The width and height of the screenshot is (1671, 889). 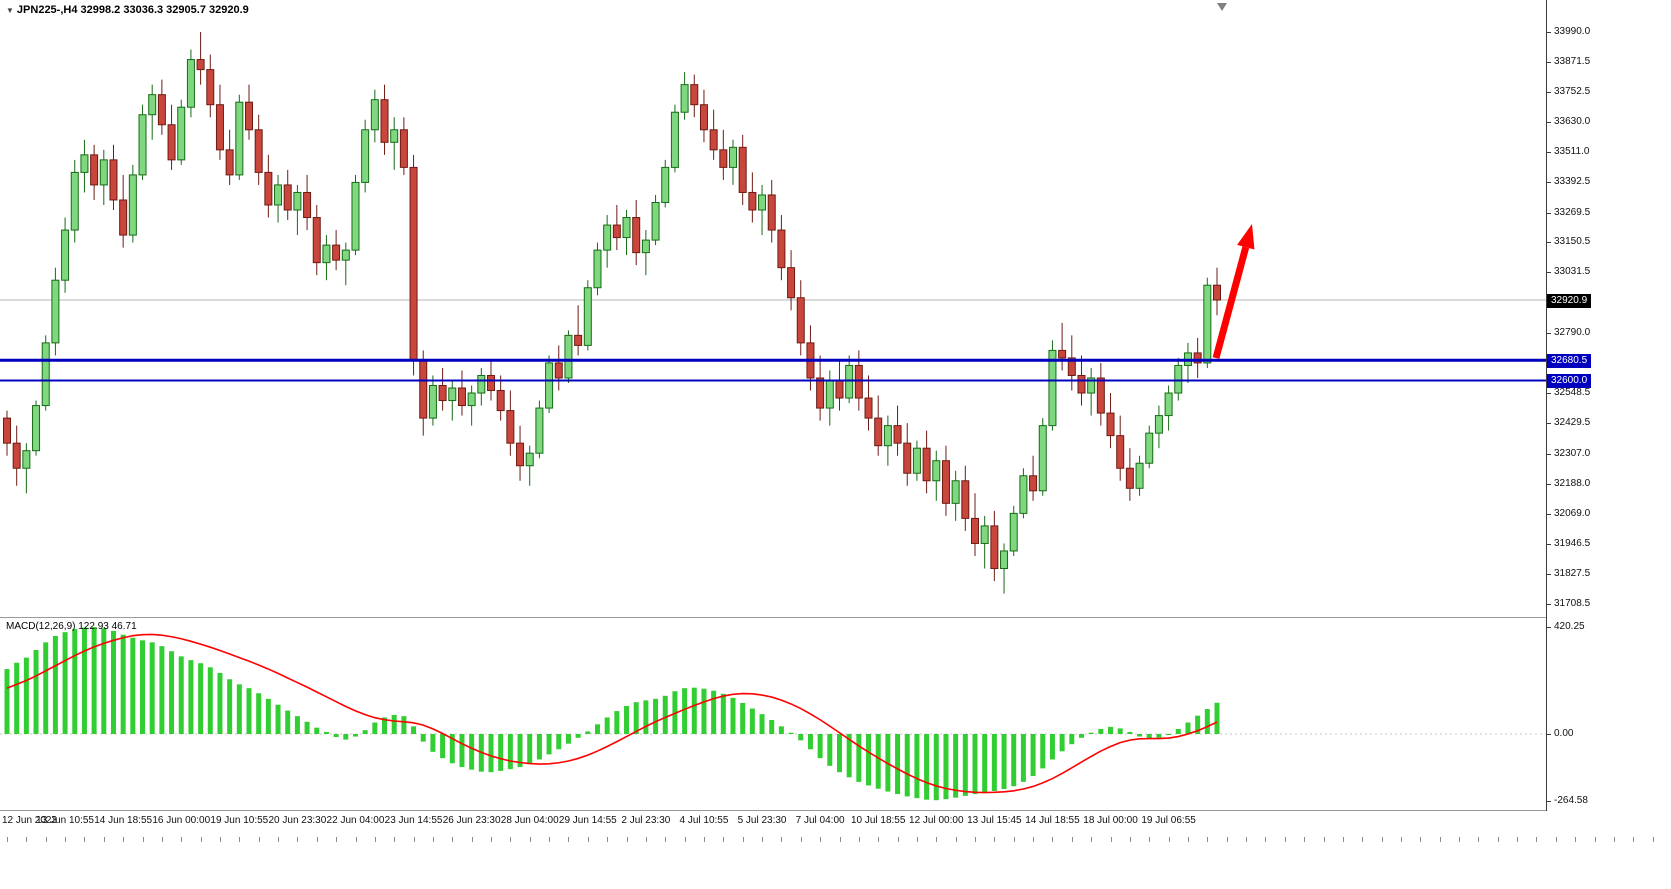 I want to click on quote-ohlc-label: 32998.2 33036.3 32905.7 32920.9, so click(x=164, y=10).